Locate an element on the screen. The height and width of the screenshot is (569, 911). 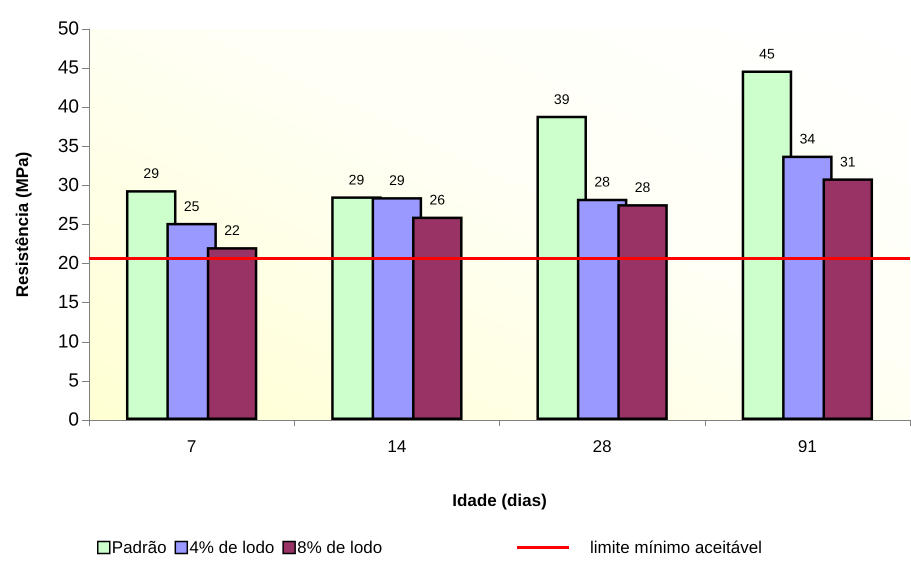
x-tick-label: 14 is located at coordinates (396, 446).